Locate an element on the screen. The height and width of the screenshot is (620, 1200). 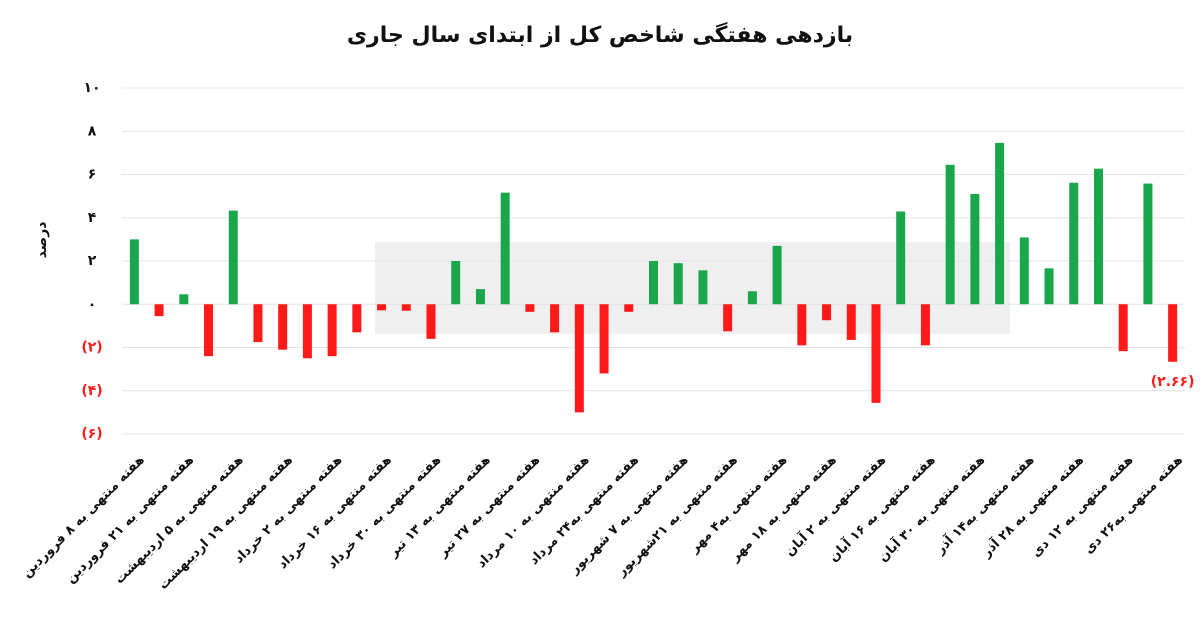
value-label: (۲.۶۶) is located at coordinates (1173, 382).